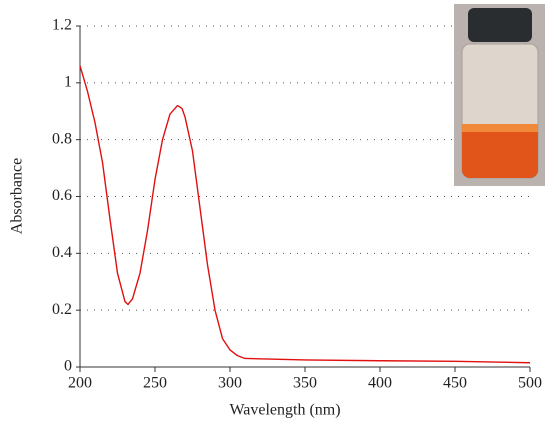 This screenshot has height=434, width=558. Describe the element at coordinates (230, 383) in the screenshot. I see `x-tick-label: 300` at that location.